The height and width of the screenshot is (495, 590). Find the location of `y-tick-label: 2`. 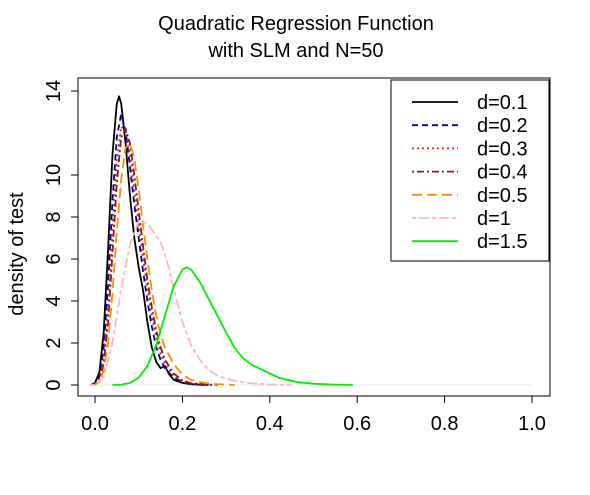

y-tick-label: 2 is located at coordinates (54, 342).